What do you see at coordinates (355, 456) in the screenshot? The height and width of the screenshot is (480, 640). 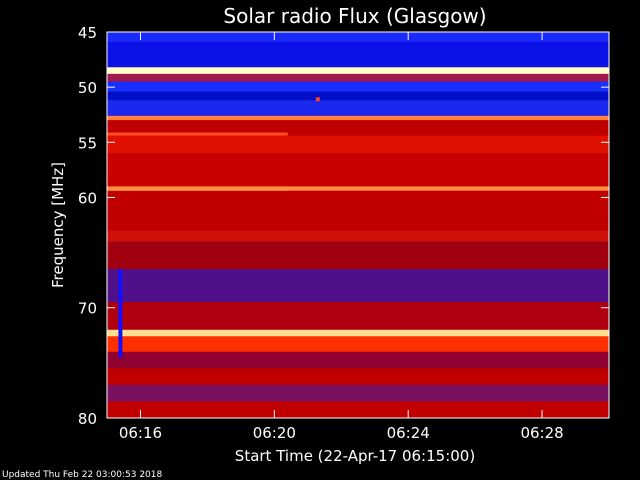 I see `x-axis-label: Start Time (22-Apr-17 06:15:00)` at bounding box center [355, 456].